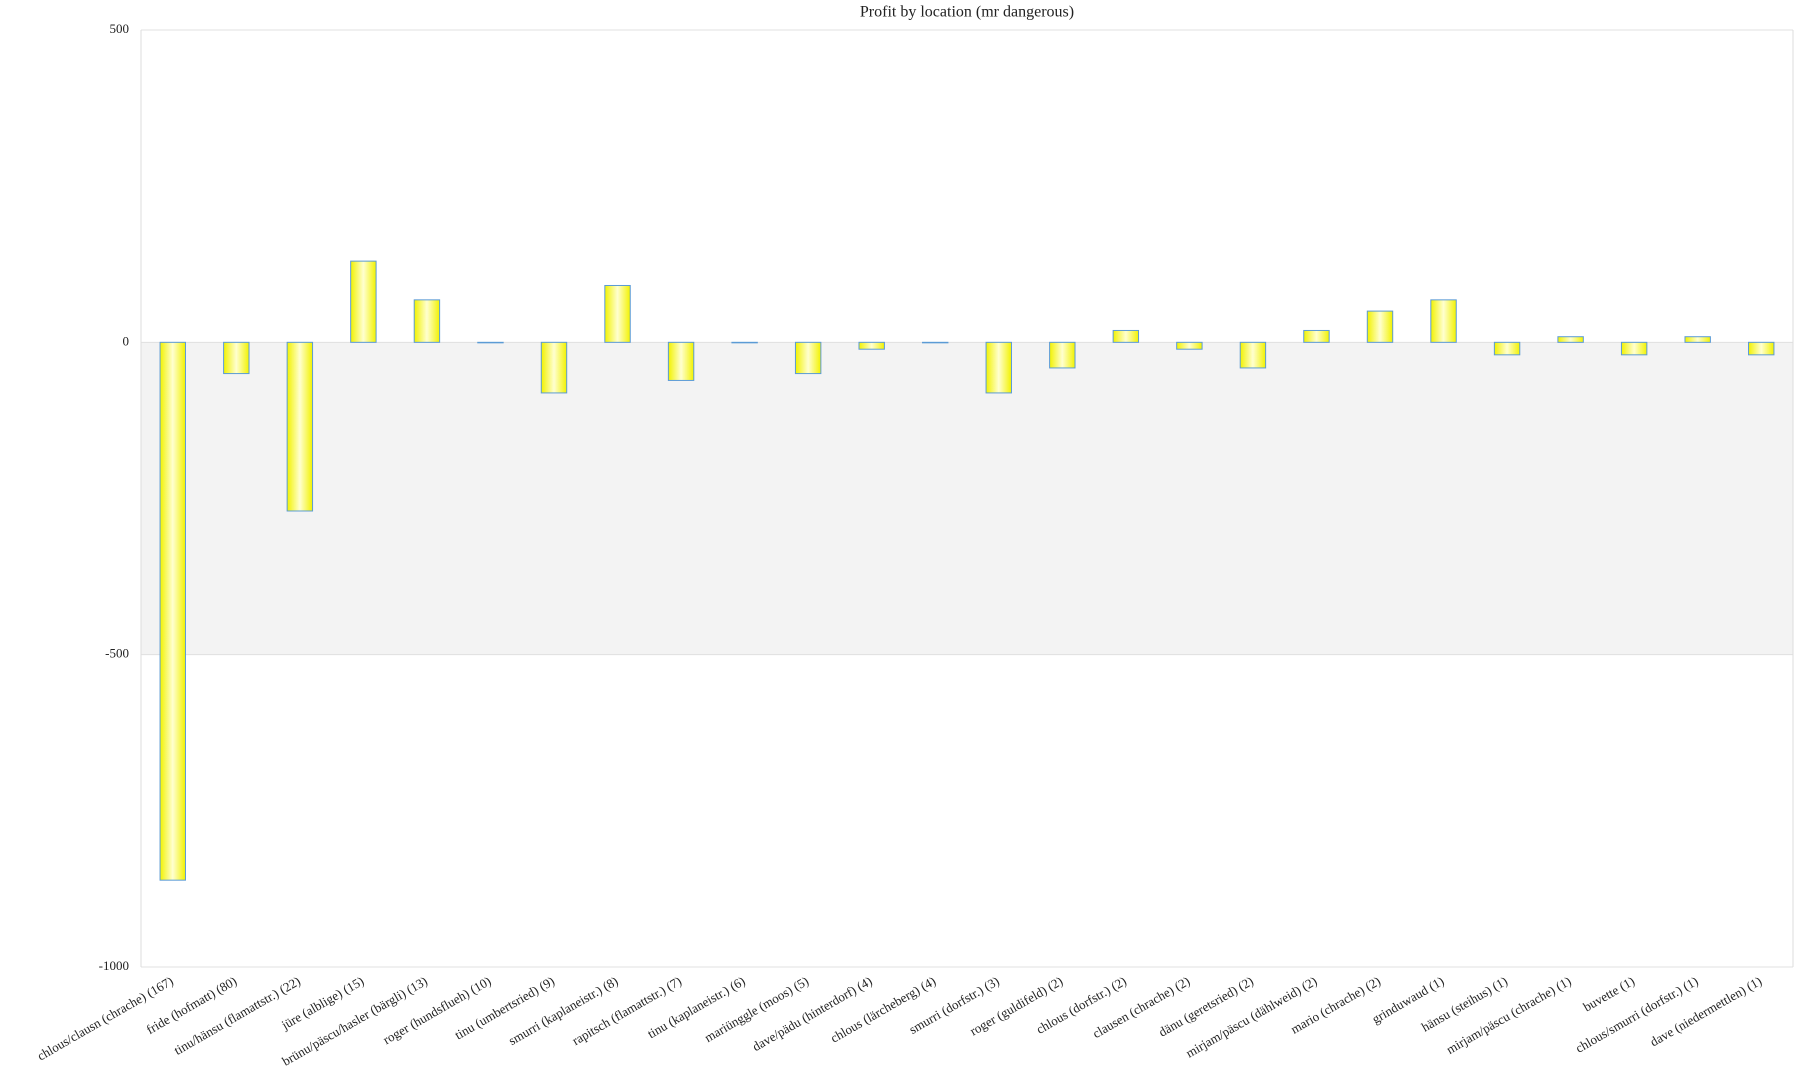 The height and width of the screenshot is (1080, 1800). What do you see at coordinates (436, 1010) in the screenshot?
I see `x-tick-label: roger (hundsflueh) (10)` at bounding box center [436, 1010].